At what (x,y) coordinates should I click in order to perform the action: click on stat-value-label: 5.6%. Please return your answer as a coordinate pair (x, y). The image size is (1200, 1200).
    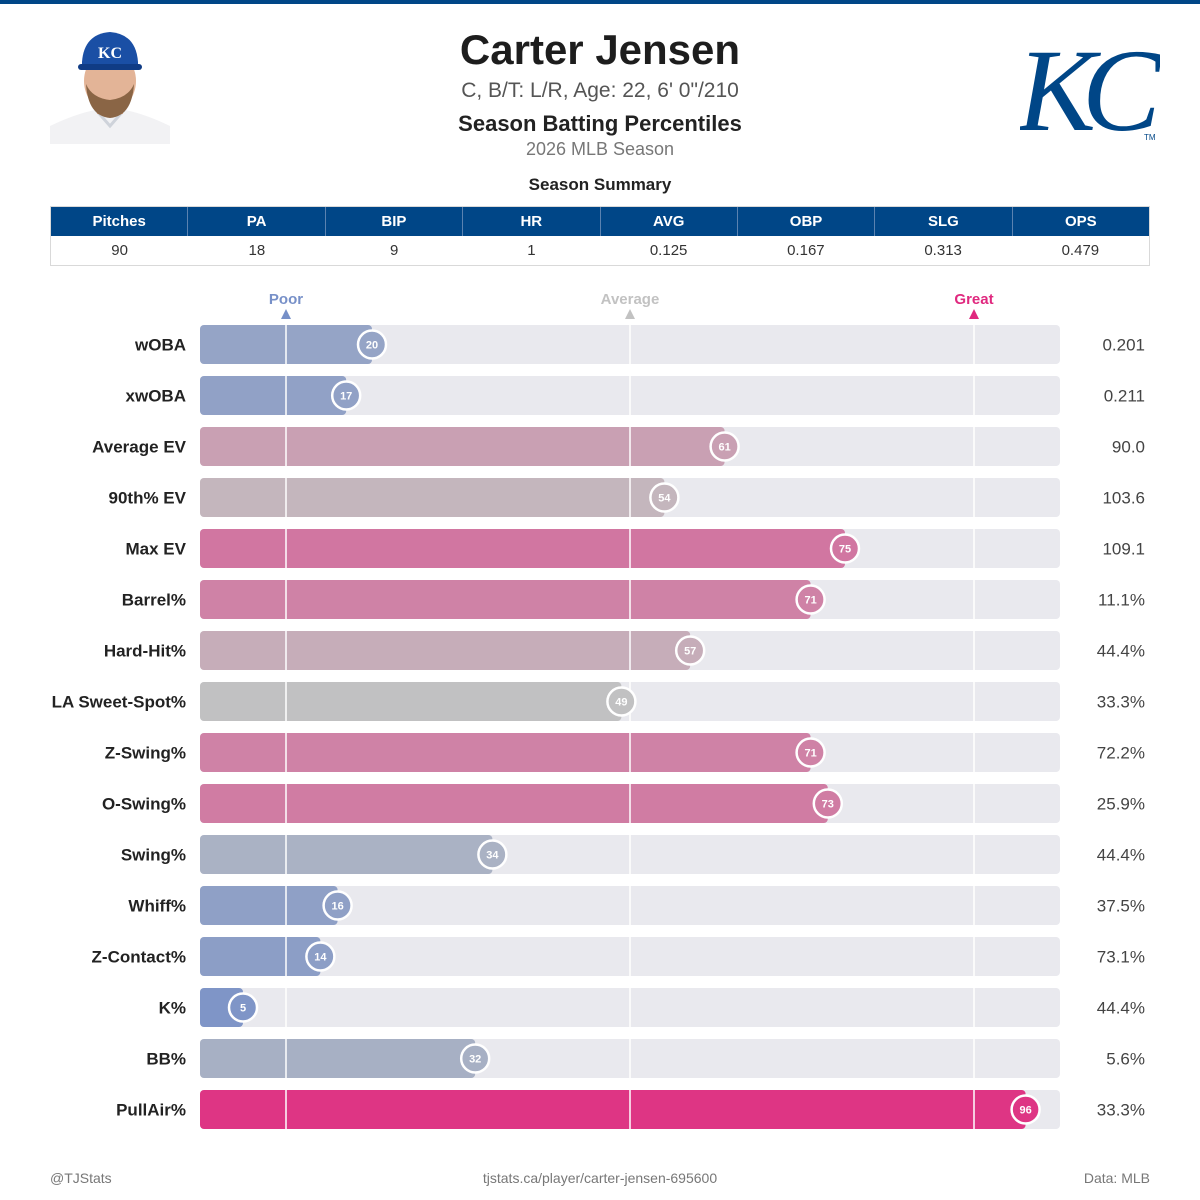
    Looking at the image, I should click on (1125, 1059).